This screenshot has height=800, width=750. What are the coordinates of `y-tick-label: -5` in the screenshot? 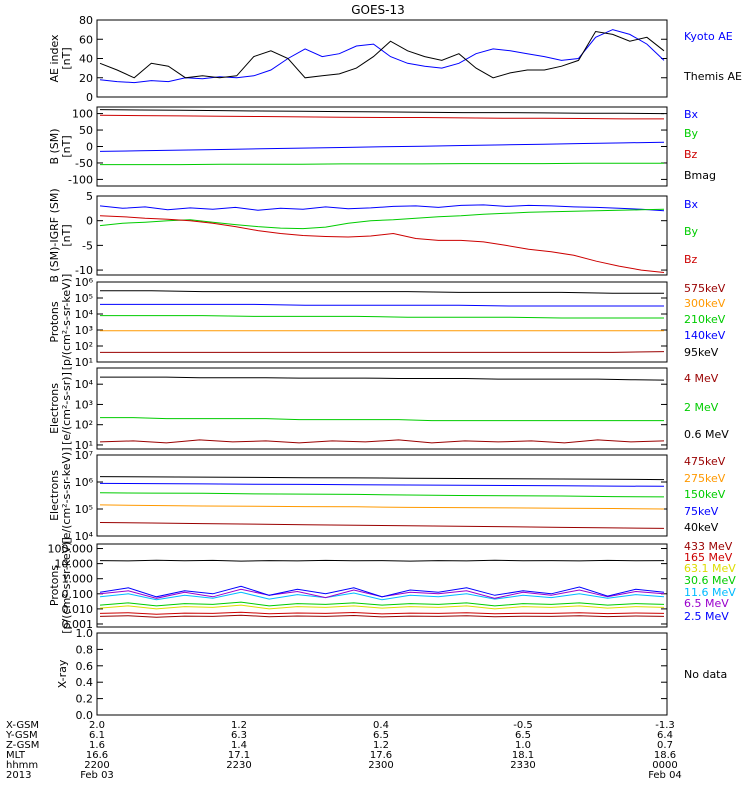 It's located at (87, 245).